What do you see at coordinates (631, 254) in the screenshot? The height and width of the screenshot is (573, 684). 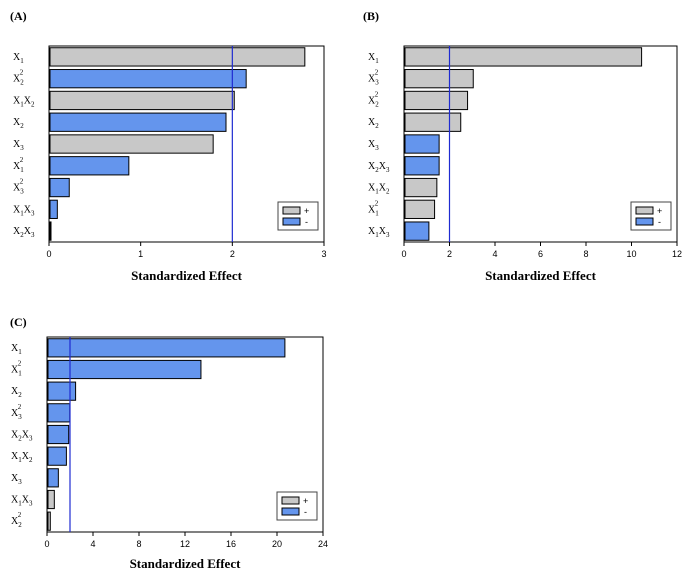 I see `x-tick-label: 10` at bounding box center [631, 254].